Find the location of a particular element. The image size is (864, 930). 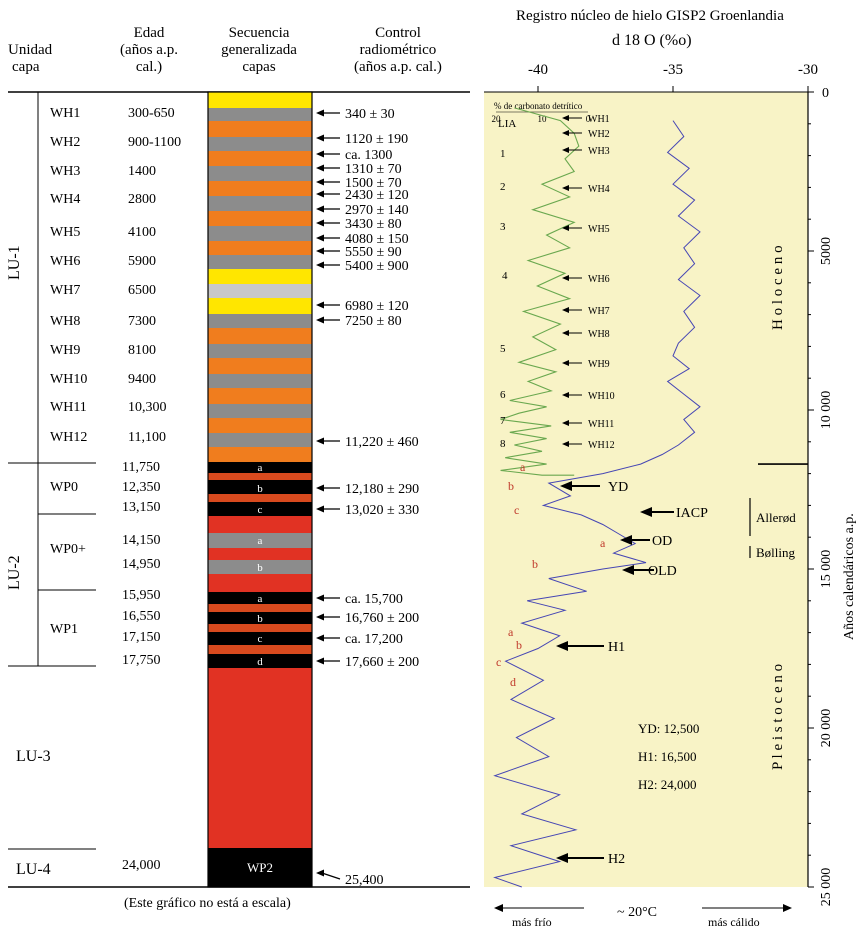

wh-marker-label: WH6 is located at coordinates (599, 279).